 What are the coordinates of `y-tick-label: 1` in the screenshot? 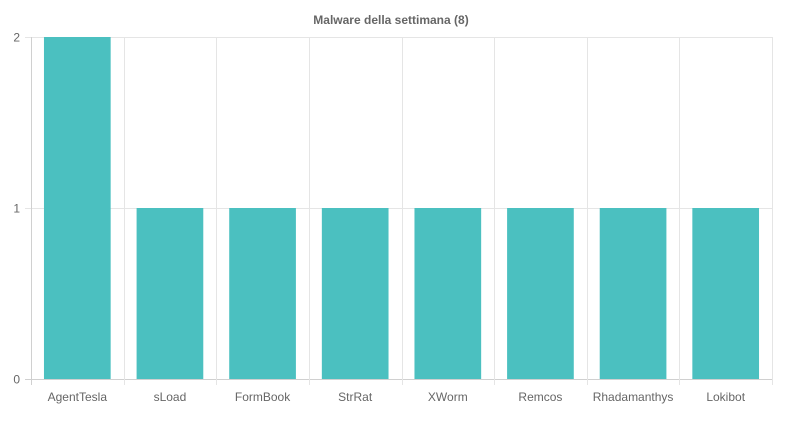 It's located at (16, 209).